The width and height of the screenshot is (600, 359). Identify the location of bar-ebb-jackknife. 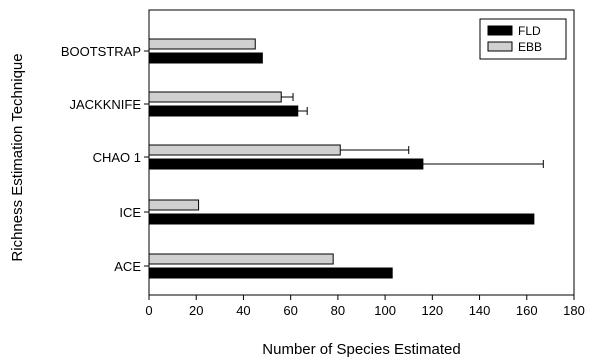
(215, 97).